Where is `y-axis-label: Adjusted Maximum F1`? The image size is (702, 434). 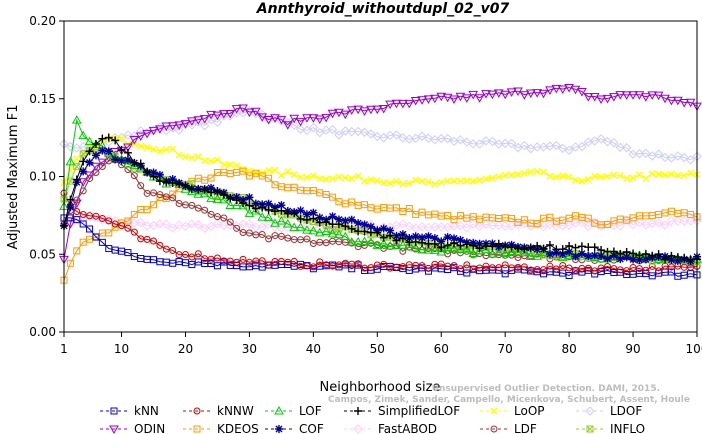 y-axis-label: Adjusted Maximum F1 is located at coordinates (13, 177).